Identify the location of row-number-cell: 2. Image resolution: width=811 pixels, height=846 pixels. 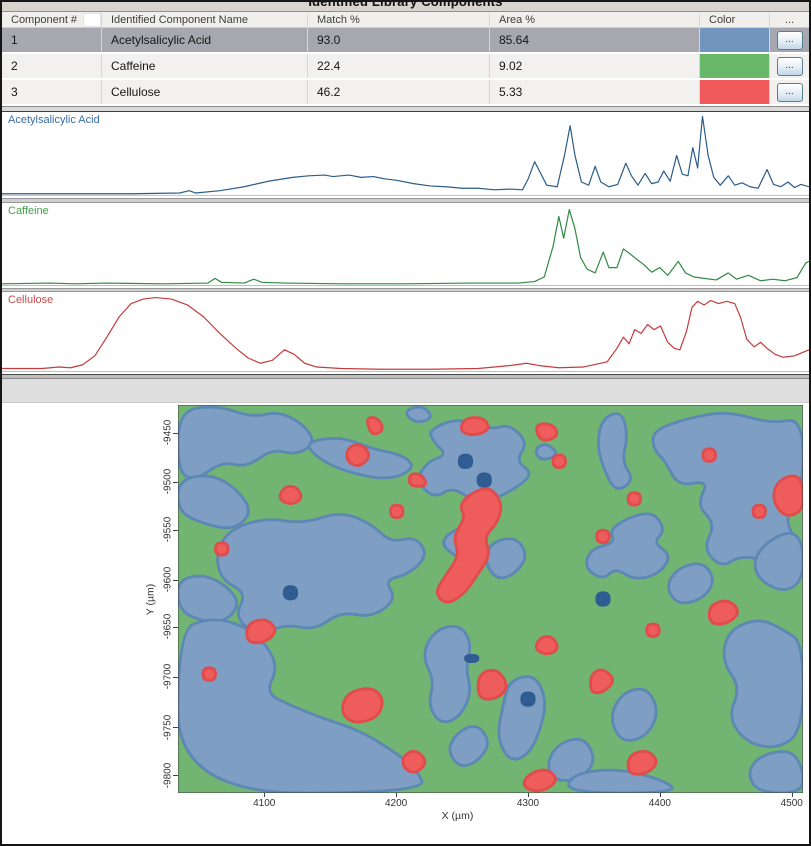
(52, 66).